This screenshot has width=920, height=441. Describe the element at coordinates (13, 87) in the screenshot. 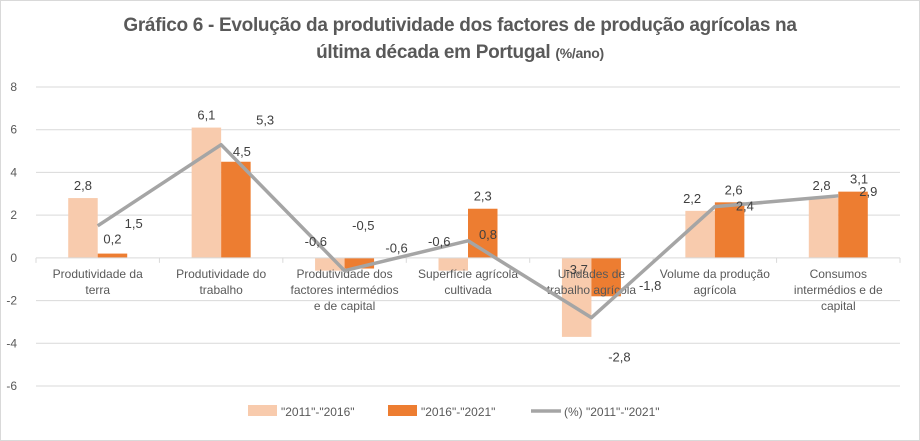

I see `y-tick-label: 8` at that location.